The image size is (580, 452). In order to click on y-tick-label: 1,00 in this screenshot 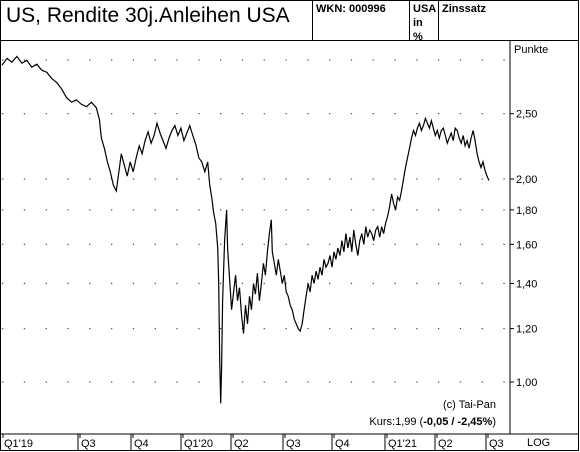, I will do `click(526, 383)`.